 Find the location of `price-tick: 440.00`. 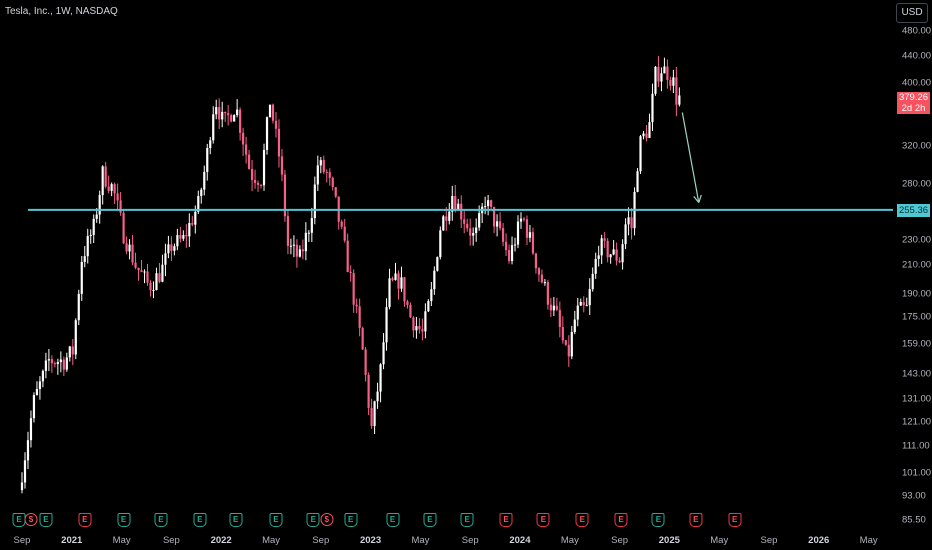

price-tick: 440.00 is located at coordinates (917, 56).